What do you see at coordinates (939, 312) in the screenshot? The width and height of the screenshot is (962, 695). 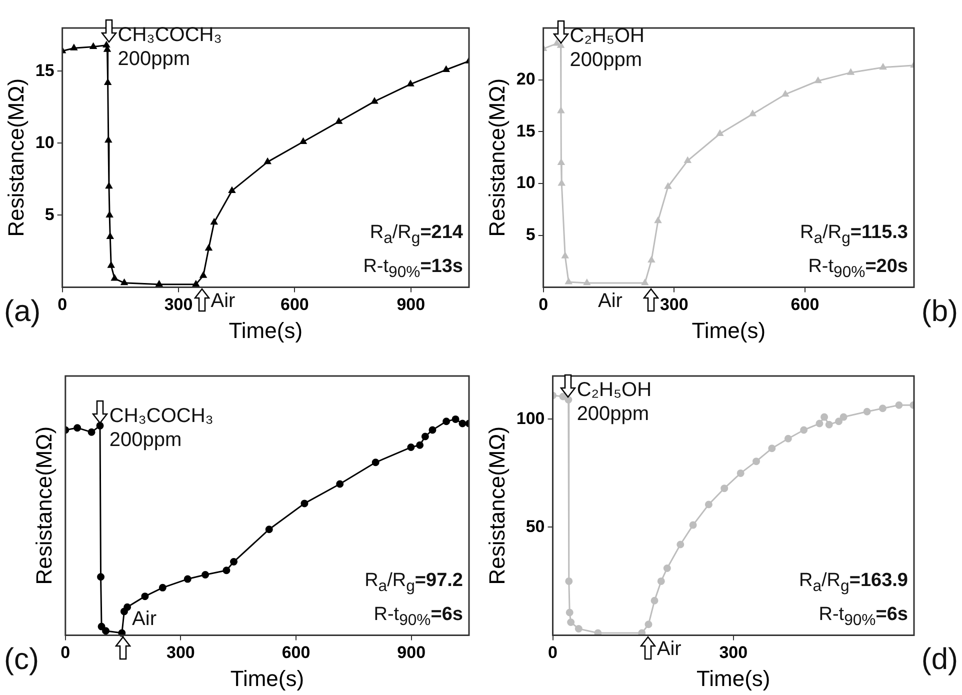 I see `text: (b)` at bounding box center [939, 312].